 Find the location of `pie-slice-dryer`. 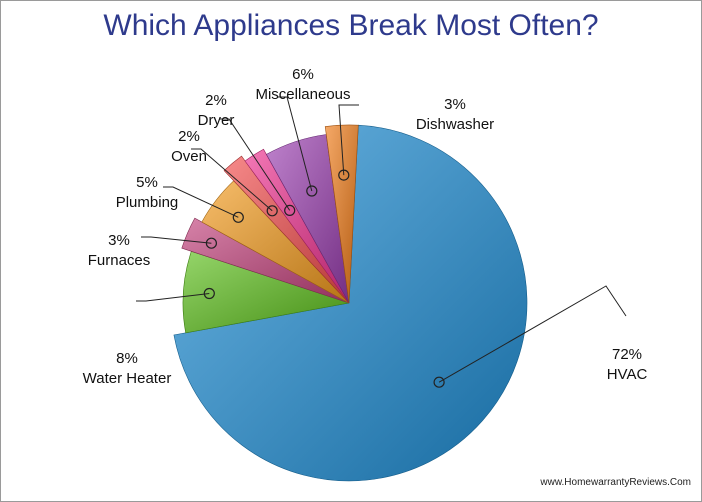

pie-slice-dryer is located at coordinates (297, 226).